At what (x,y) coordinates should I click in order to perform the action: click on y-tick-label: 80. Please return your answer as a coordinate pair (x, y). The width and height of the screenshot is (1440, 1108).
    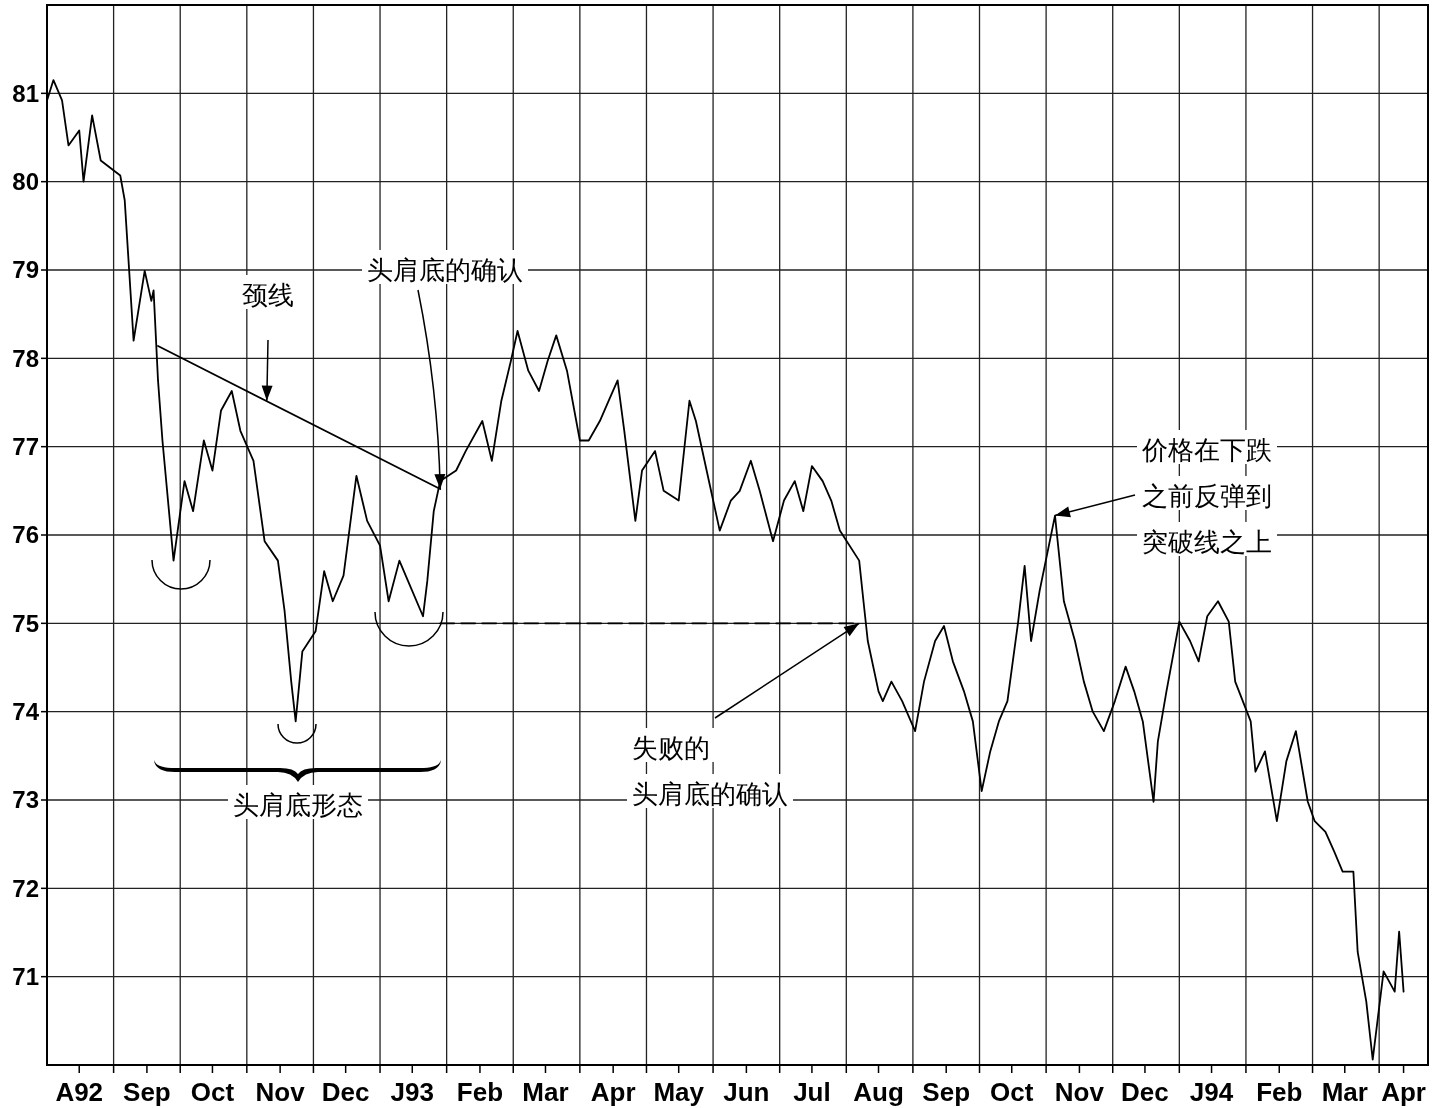
    Looking at the image, I should click on (25, 182).